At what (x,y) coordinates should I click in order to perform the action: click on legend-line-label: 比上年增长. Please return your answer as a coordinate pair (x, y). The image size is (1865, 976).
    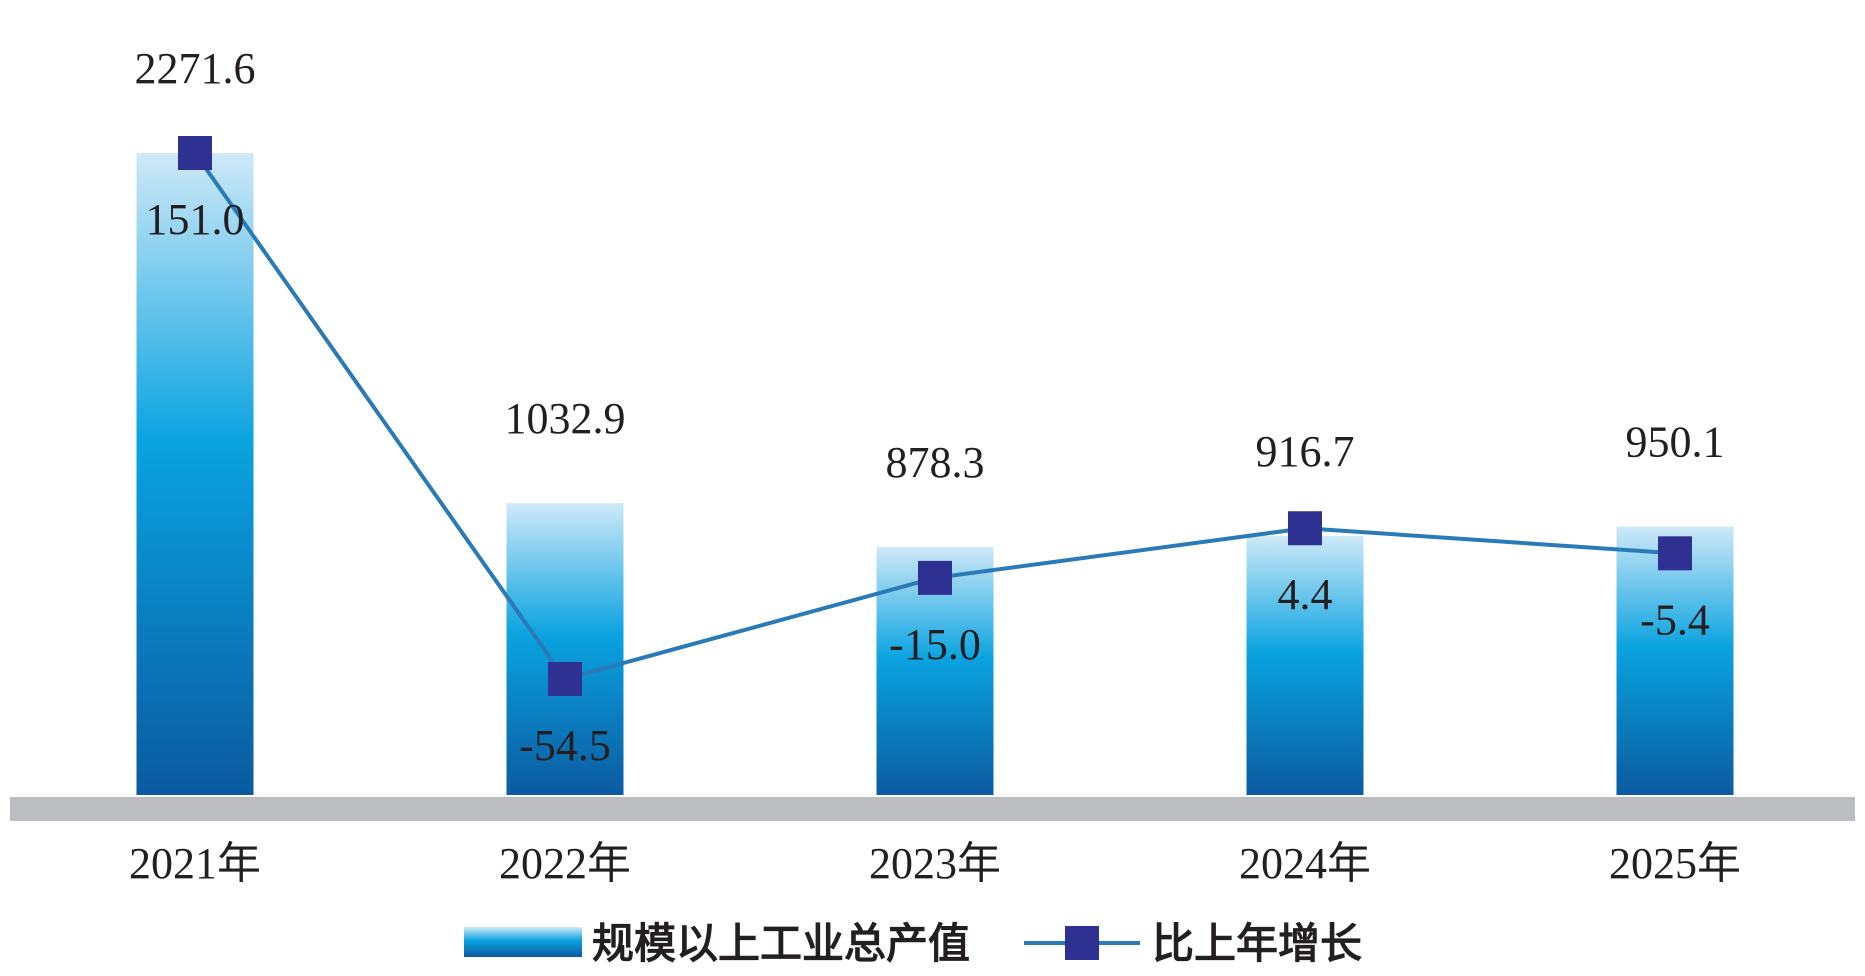
    Looking at the image, I should click on (1257, 943).